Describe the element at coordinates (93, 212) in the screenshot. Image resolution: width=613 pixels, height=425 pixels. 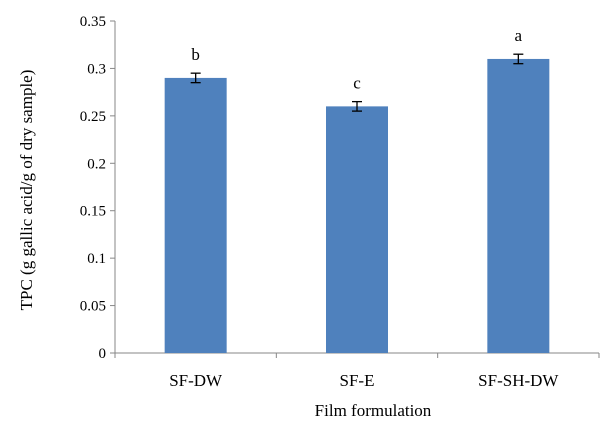
I see `y-tick-label: 0.15` at that location.